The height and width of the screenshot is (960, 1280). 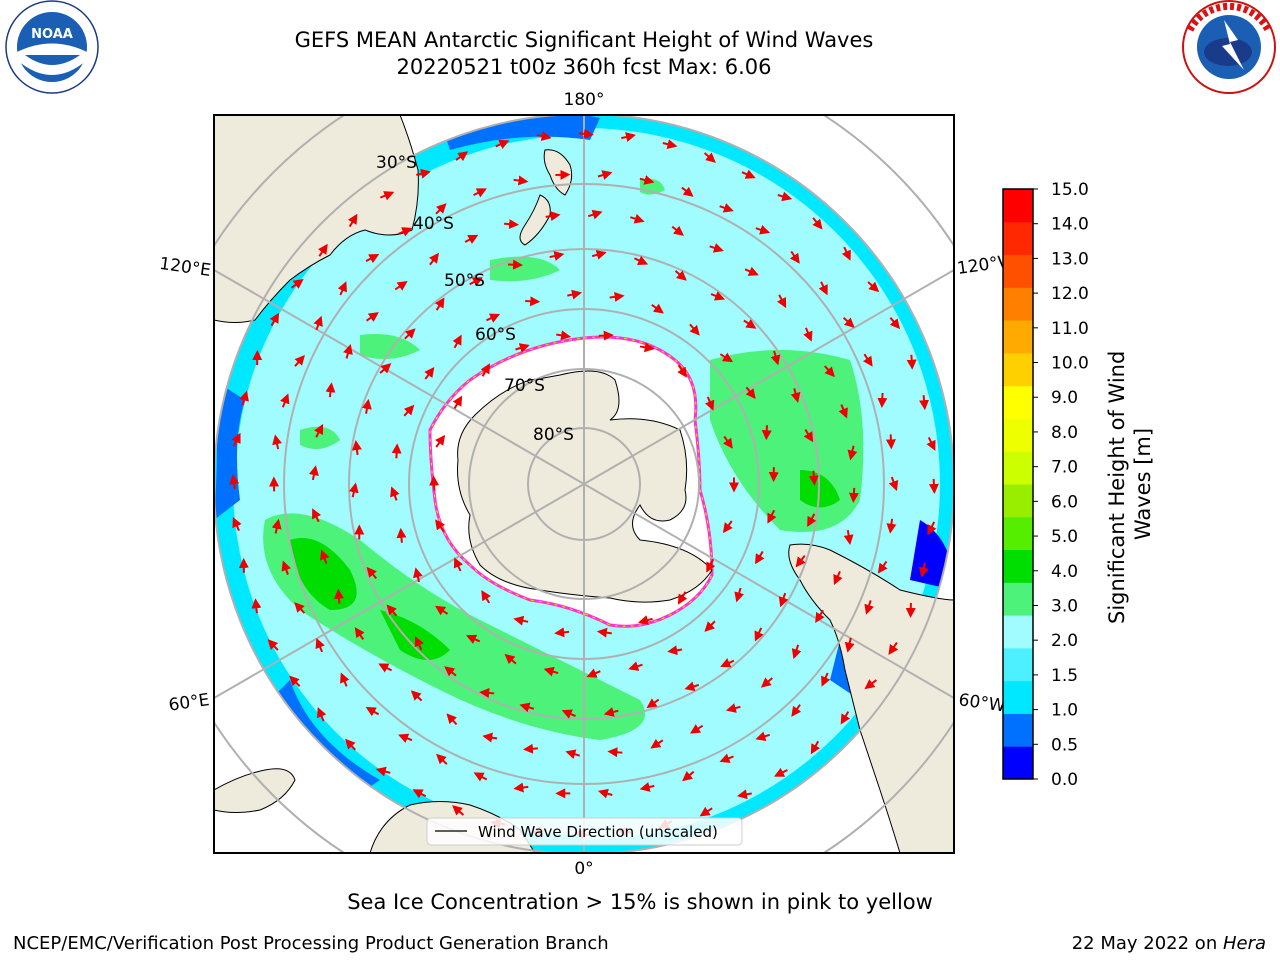 I want to click on lat-label-70s: 70°S, so click(x=524, y=386).